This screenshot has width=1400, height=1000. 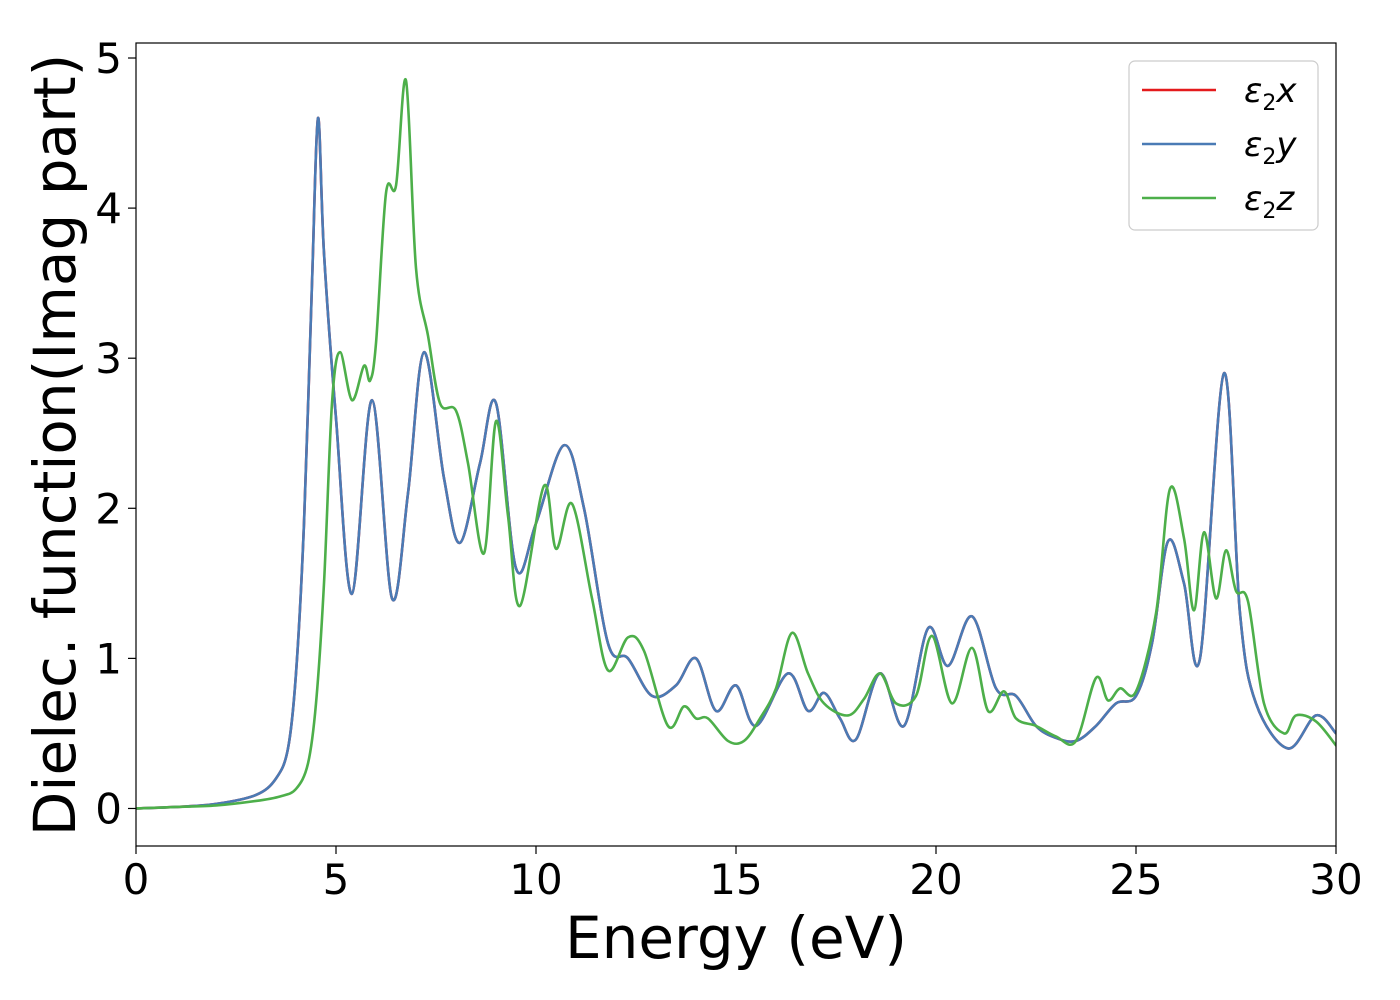 What do you see at coordinates (115, 433) in the screenshot?
I see `y-axis: 0 1 2 3 4 5` at bounding box center [115, 433].